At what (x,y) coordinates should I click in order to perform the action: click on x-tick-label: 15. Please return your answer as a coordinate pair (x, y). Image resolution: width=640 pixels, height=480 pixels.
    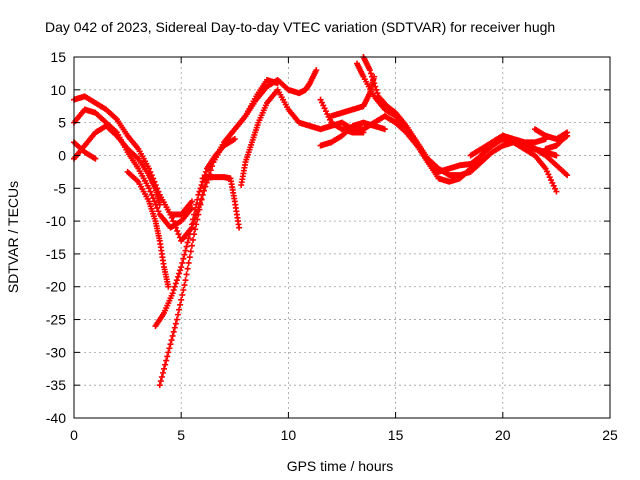
    Looking at the image, I should click on (396, 435).